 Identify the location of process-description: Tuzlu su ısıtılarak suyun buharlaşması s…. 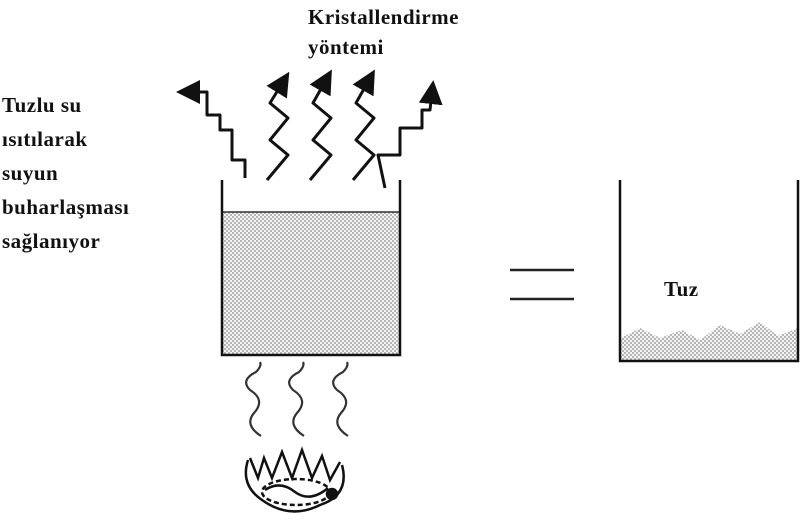
(65, 173).